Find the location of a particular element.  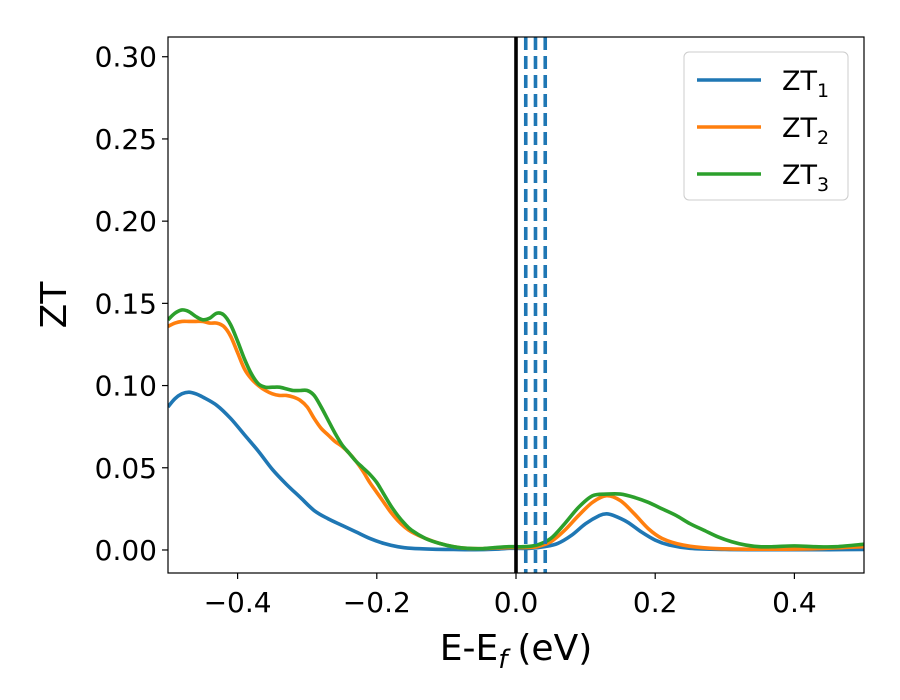

x-tick-label: 0.0 is located at coordinates (516, 602).